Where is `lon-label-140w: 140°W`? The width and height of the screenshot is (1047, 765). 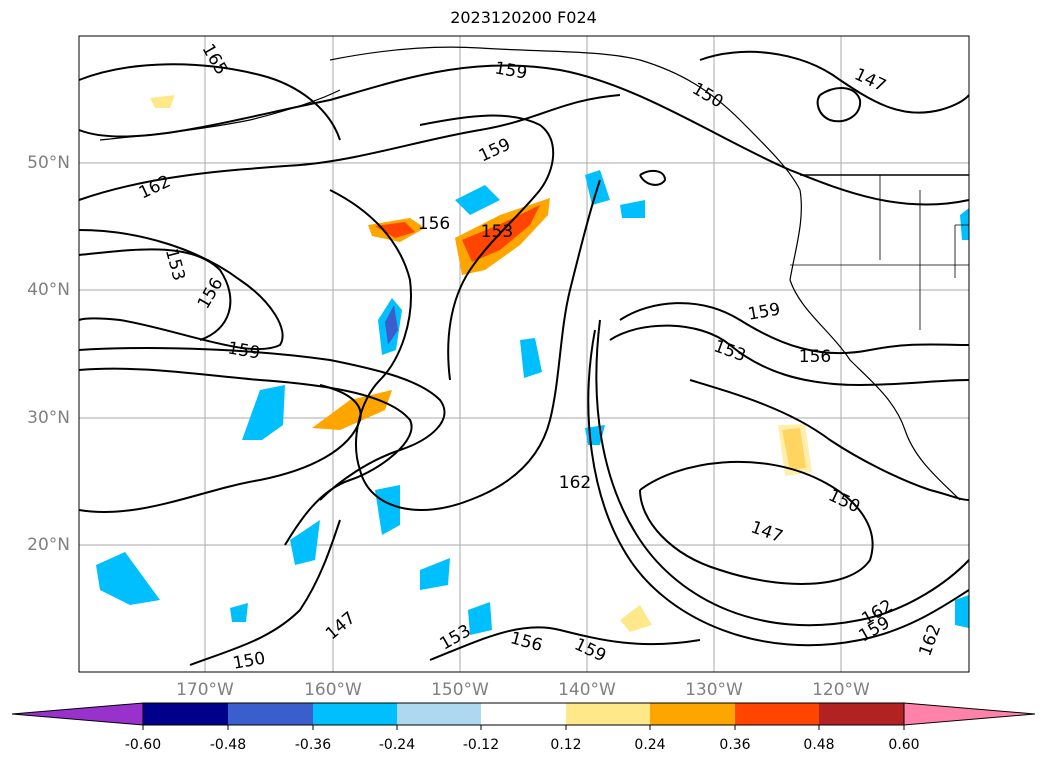 lon-label-140w: 140°W is located at coordinates (587, 690).